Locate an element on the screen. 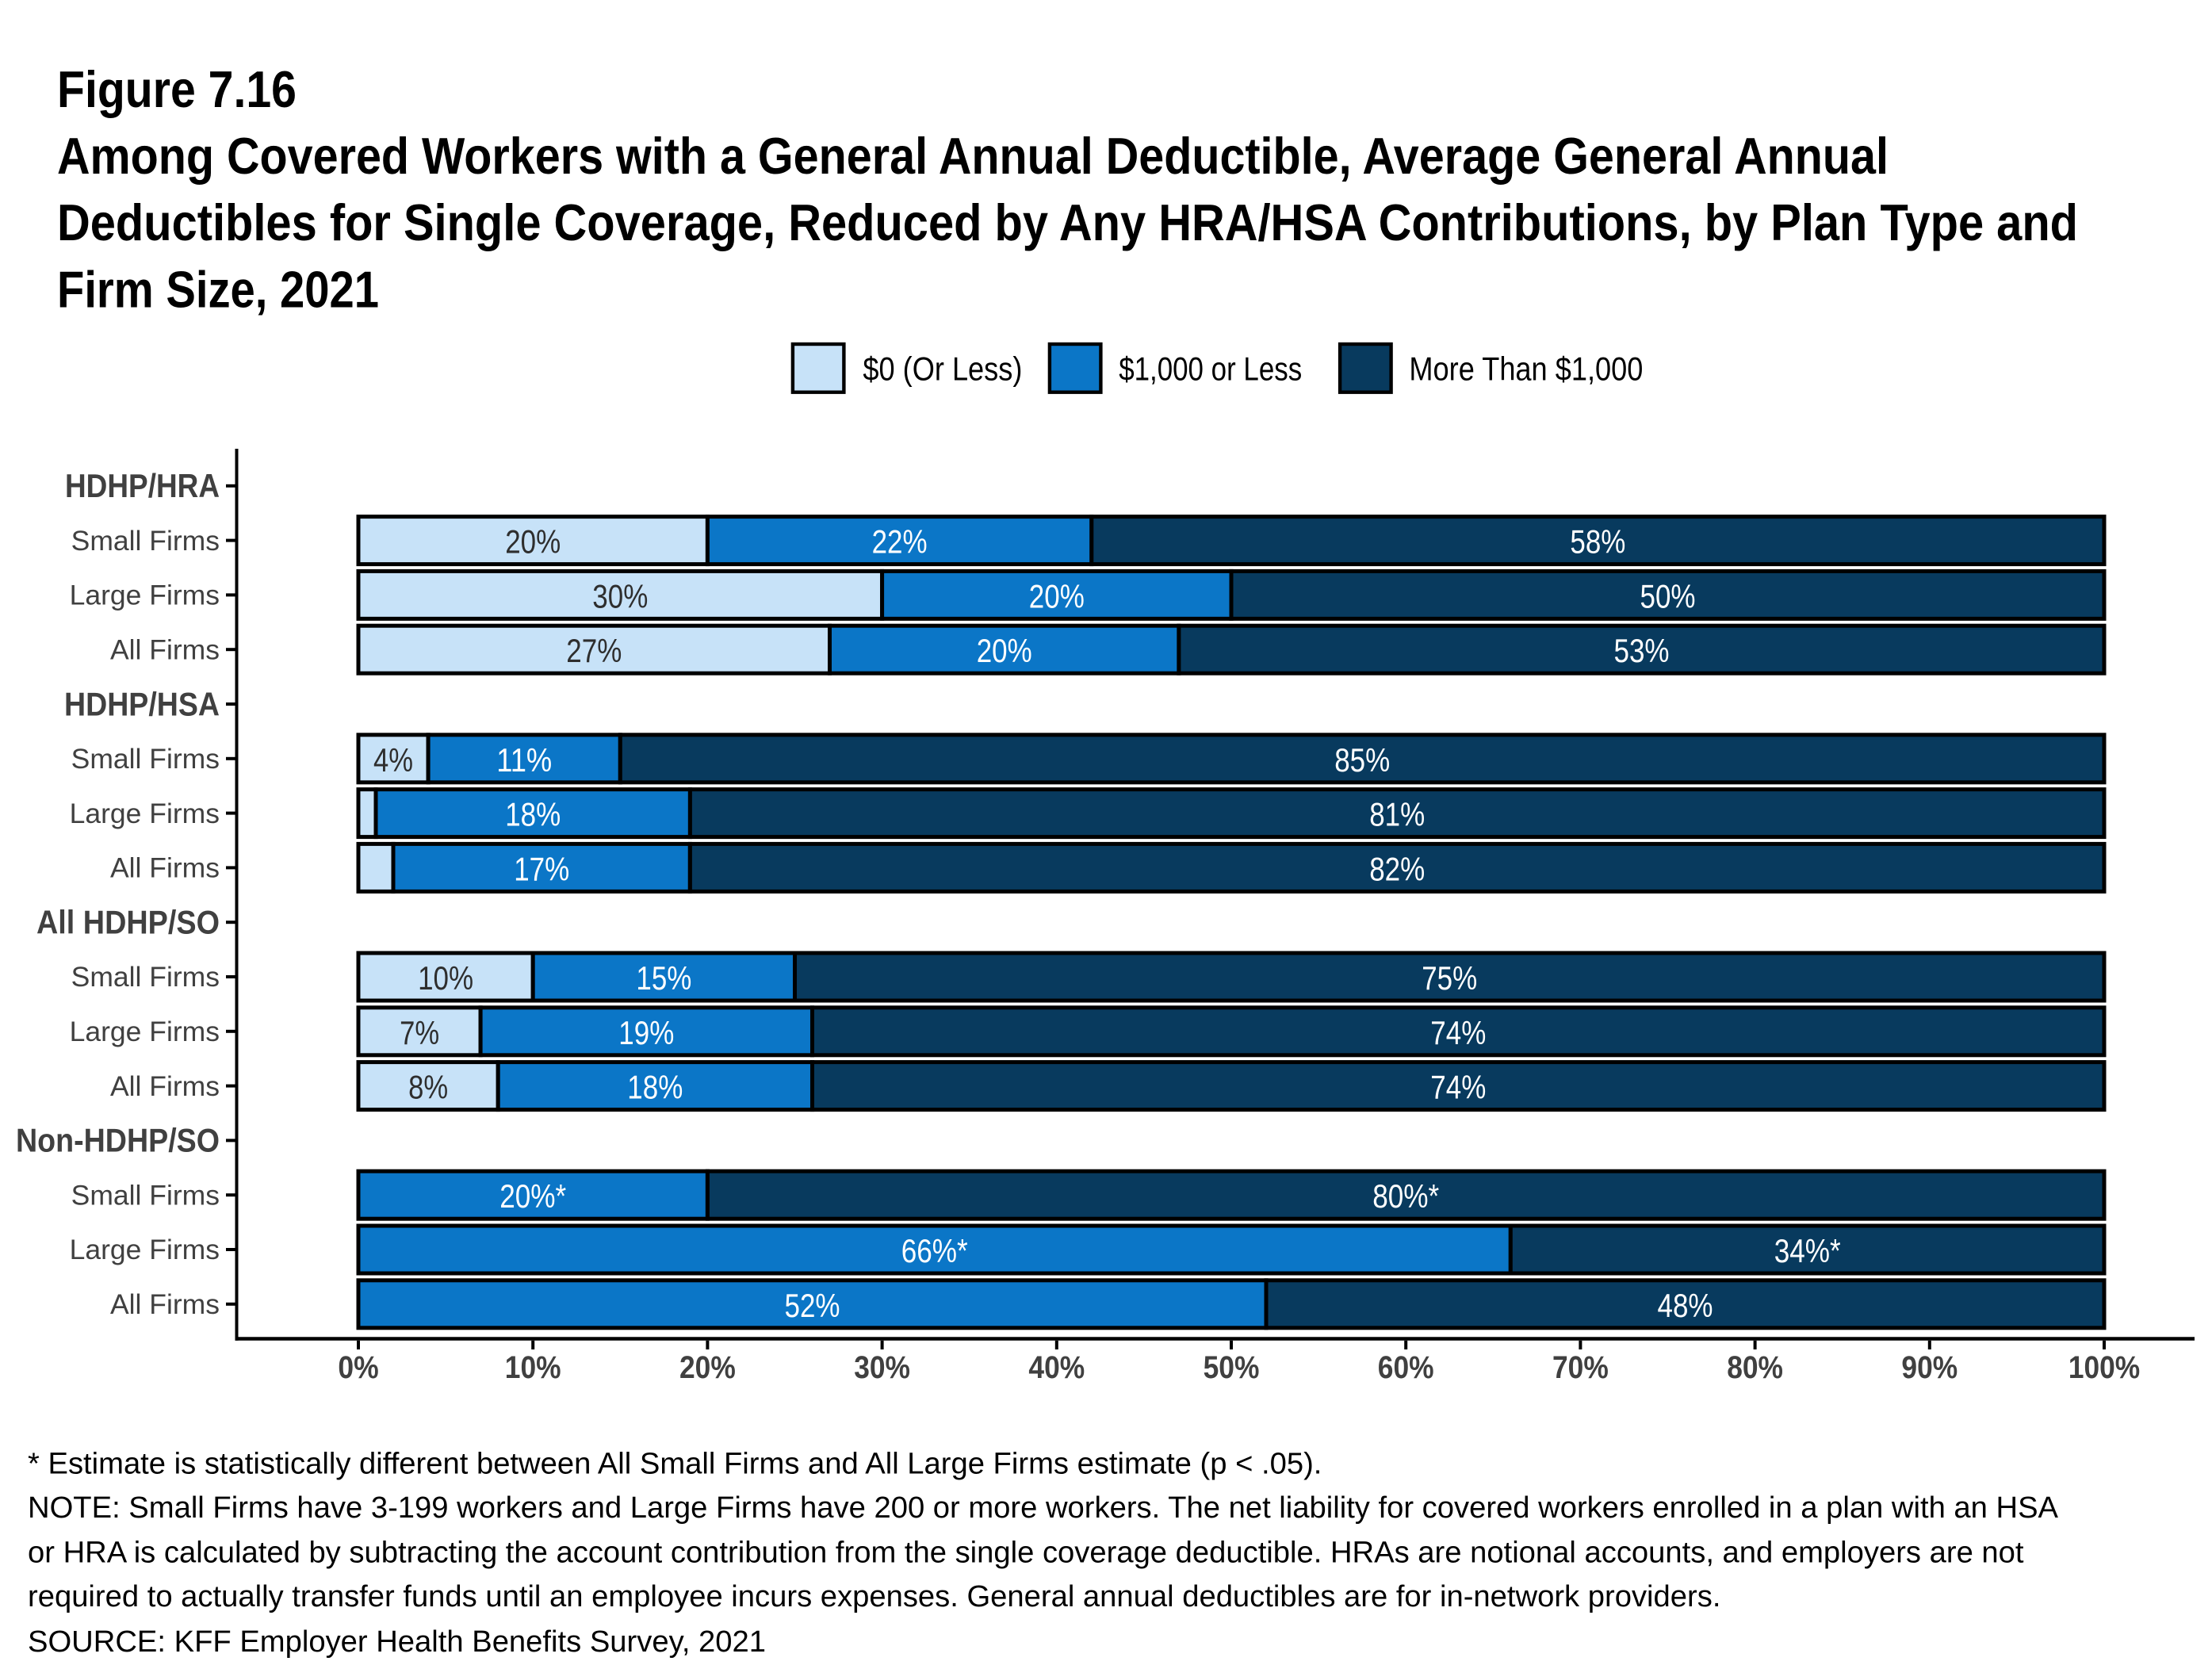  svg-text: 48% is located at coordinates (1685, 1305).